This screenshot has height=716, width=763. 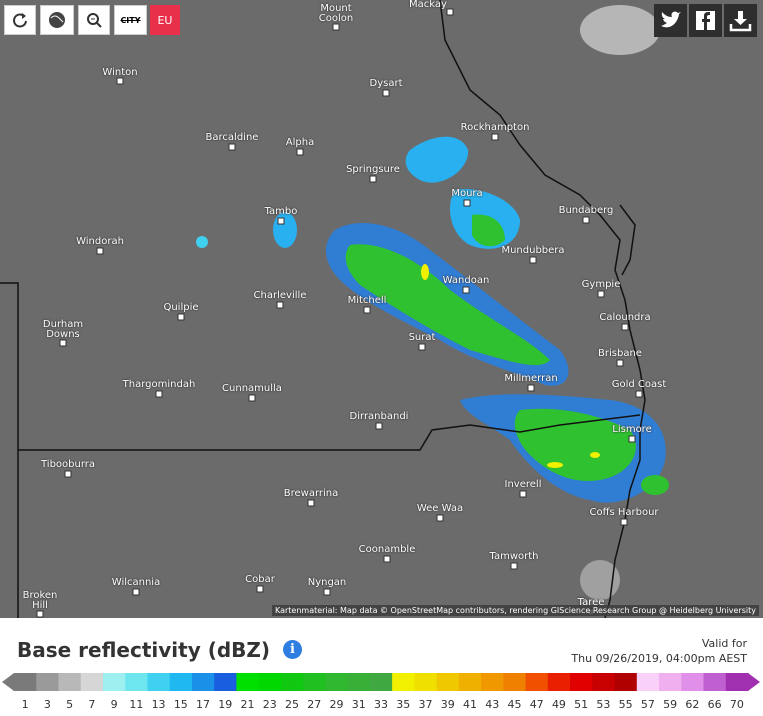 I want to click on place-label: Inverell, so click(x=523, y=484).